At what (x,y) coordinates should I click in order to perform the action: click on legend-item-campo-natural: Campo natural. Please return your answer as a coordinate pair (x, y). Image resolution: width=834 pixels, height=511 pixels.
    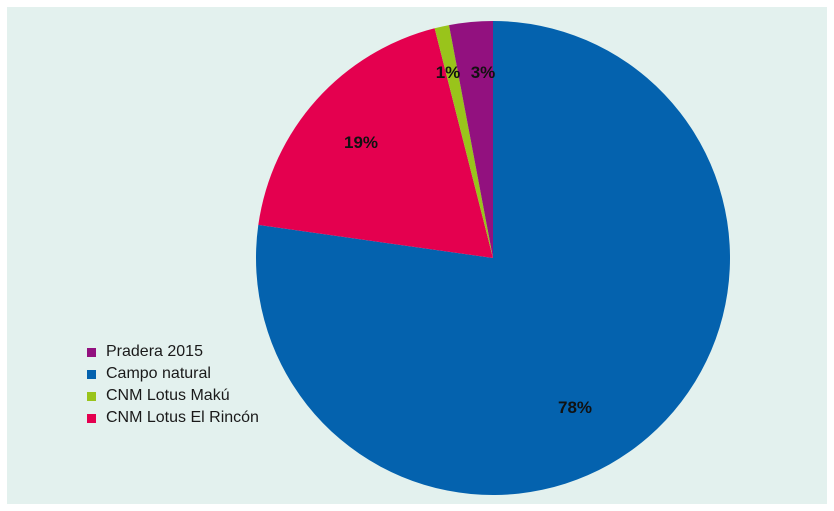
    Looking at the image, I should click on (173, 374).